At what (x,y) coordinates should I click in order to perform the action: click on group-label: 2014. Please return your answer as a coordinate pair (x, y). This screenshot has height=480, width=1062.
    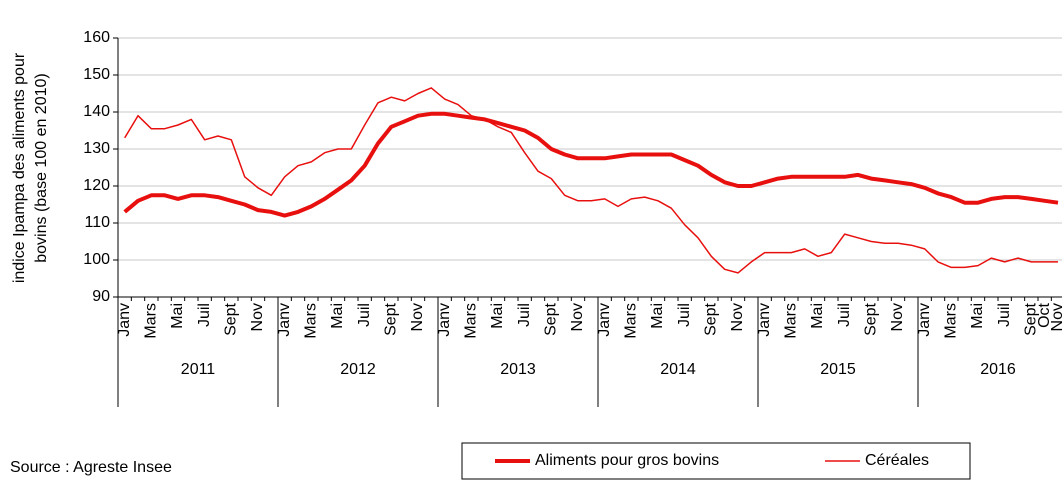
    Looking at the image, I should click on (678, 369).